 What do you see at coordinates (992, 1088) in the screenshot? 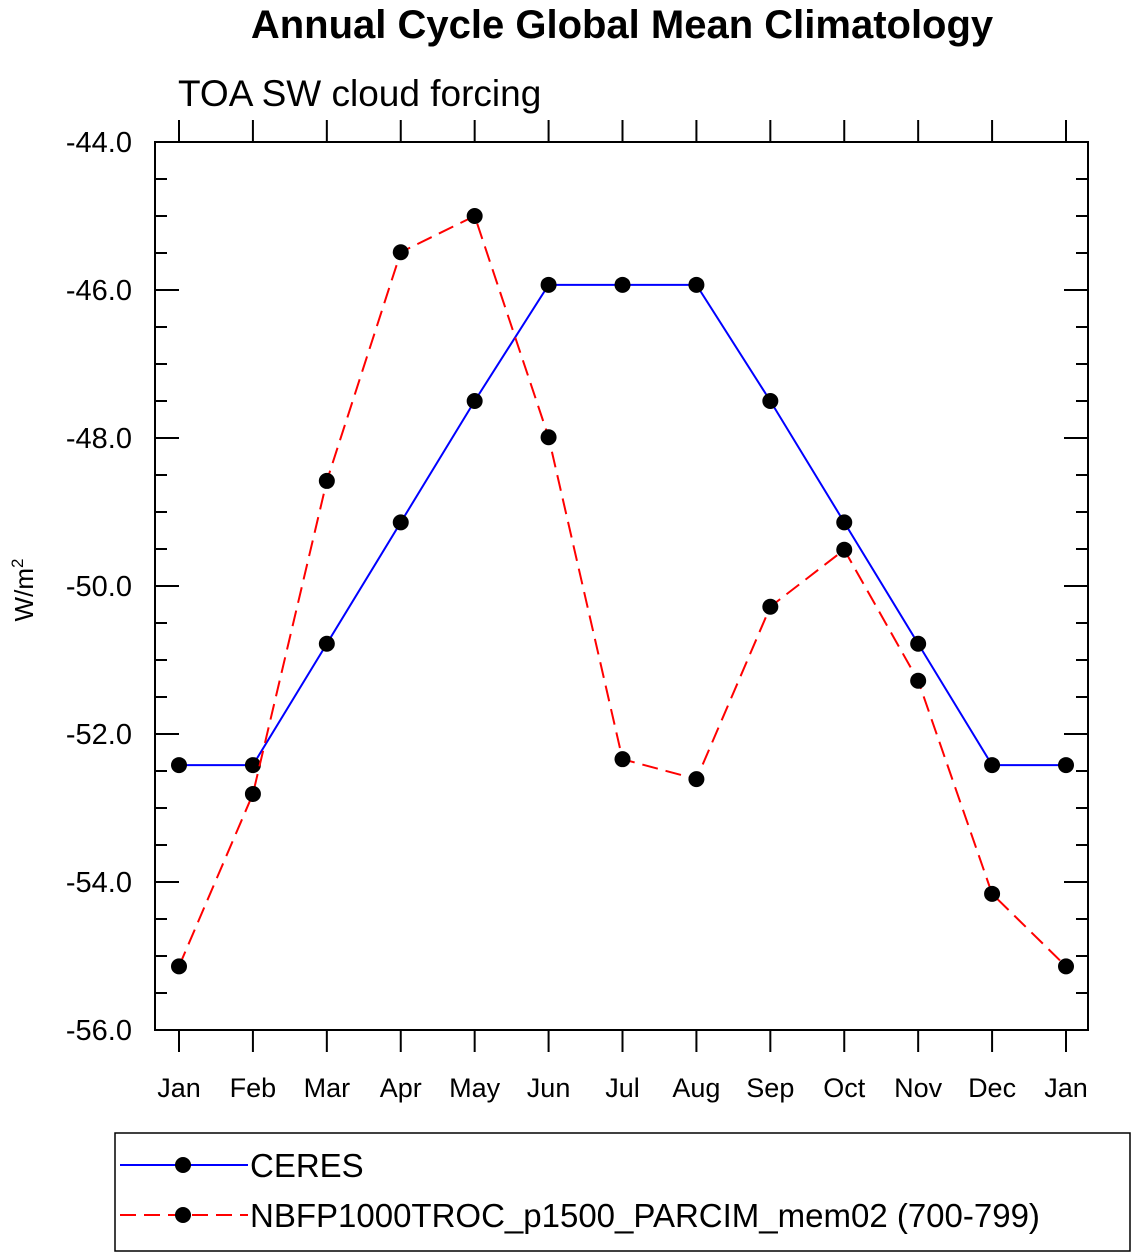
I see `x-tick-label: Dec` at bounding box center [992, 1088].